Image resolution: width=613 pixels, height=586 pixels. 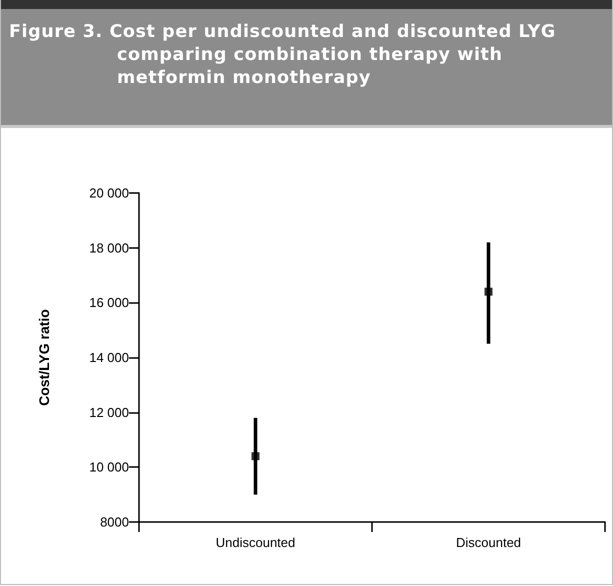 What do you see at coordinates (114, 522) in the screenshot?
I see `y-tick-label: 8000` at bounding box center [114, 522].